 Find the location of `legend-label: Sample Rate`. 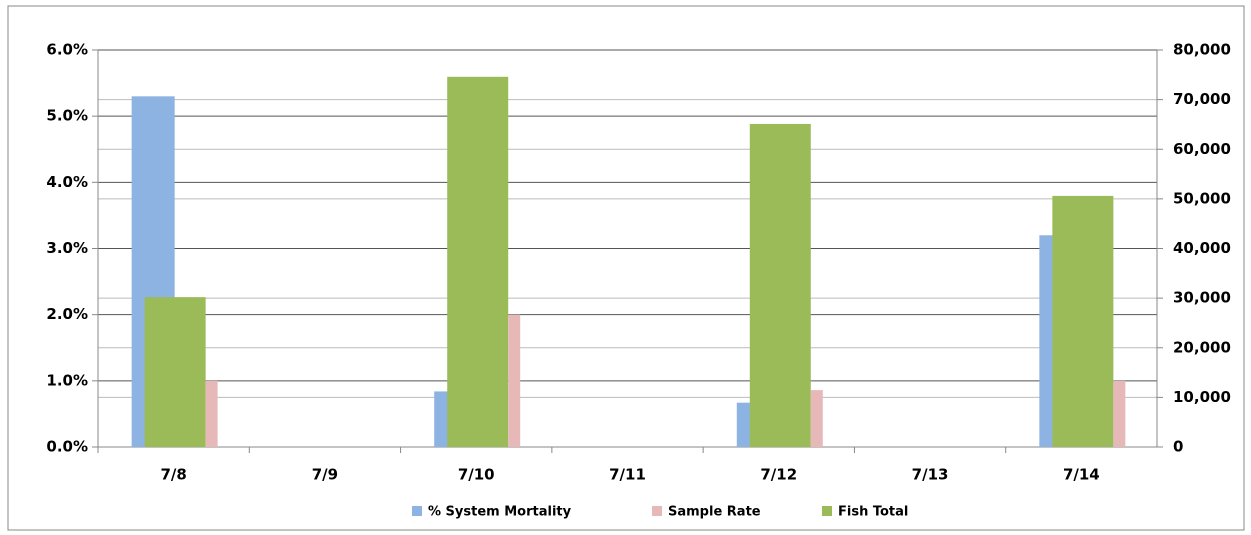

legend-label: Sample Rate is located at coordinates (714, 512).